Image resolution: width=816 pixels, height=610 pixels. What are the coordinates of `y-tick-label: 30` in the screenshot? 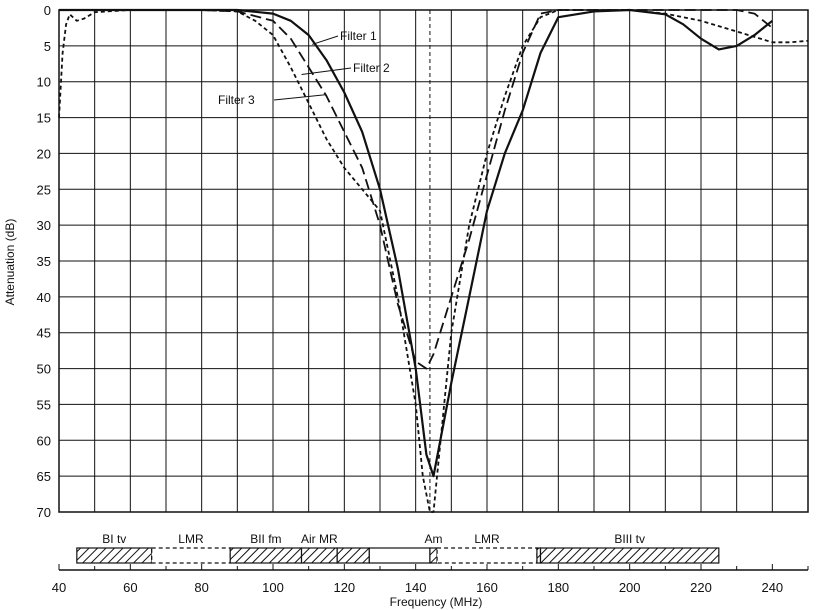 It's located at (44, 225).